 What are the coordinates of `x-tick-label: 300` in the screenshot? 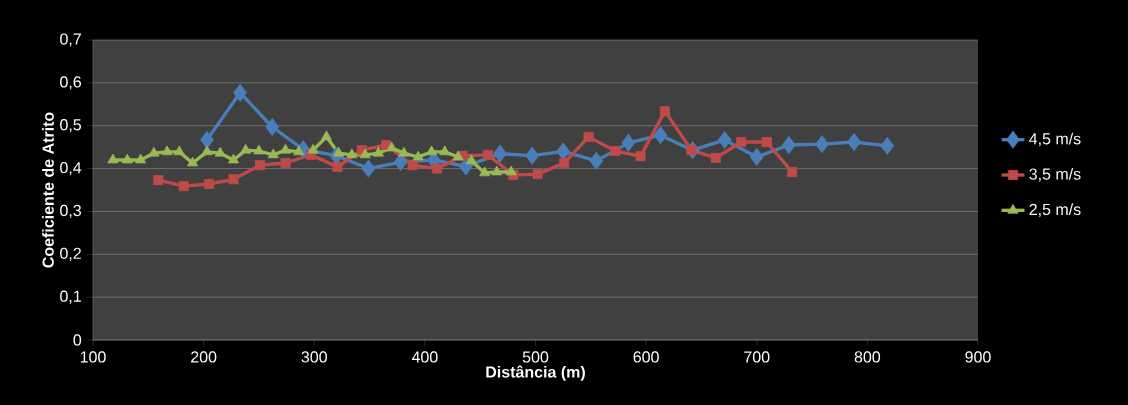 It's located at (314, 357).